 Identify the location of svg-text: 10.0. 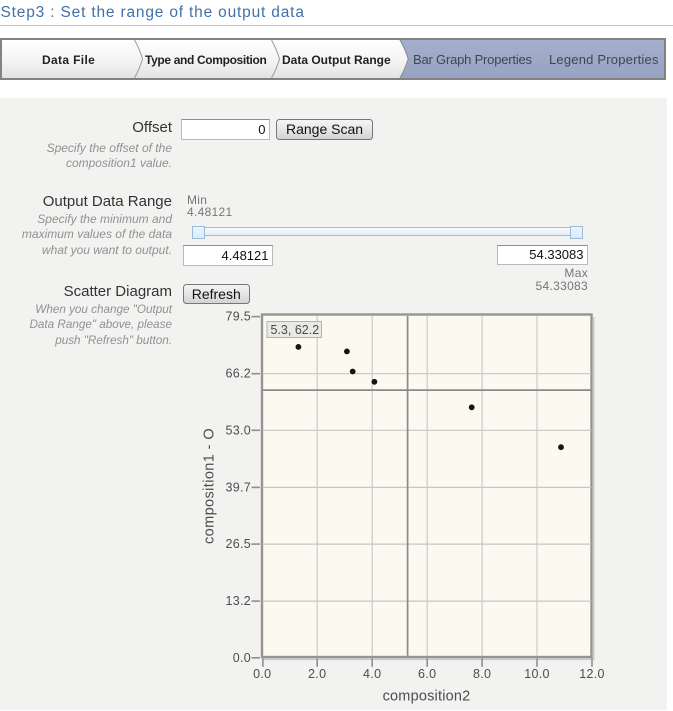
(537, 674).